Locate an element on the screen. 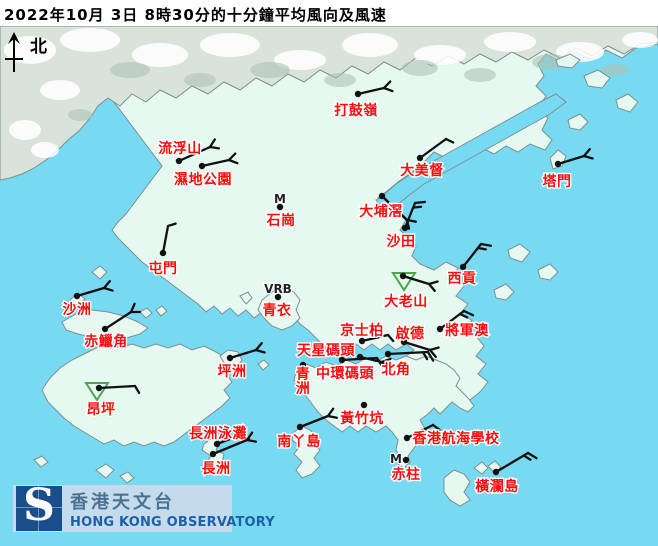 The image size is (658, 546). station-sha-chau: 沙洲 is located at coordinates (87, 299).